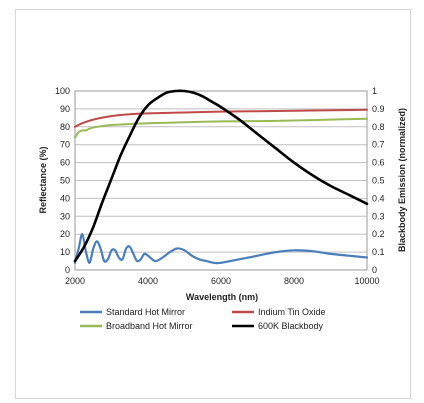 This screenshot has height=403, width=424. I want to click on y-right-tick-label: 0.5, so click(378, 181).